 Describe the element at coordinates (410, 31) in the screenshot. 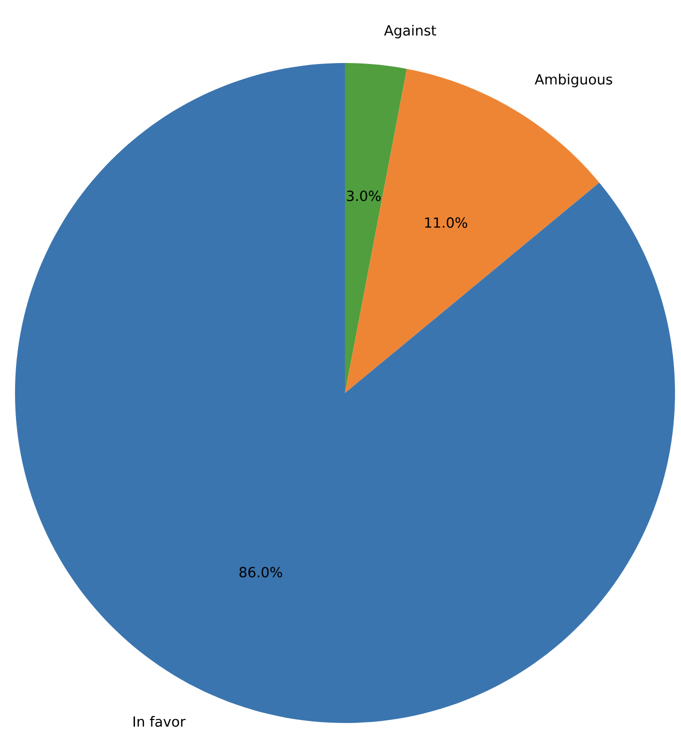

I see `slice-label: Against` at that location.